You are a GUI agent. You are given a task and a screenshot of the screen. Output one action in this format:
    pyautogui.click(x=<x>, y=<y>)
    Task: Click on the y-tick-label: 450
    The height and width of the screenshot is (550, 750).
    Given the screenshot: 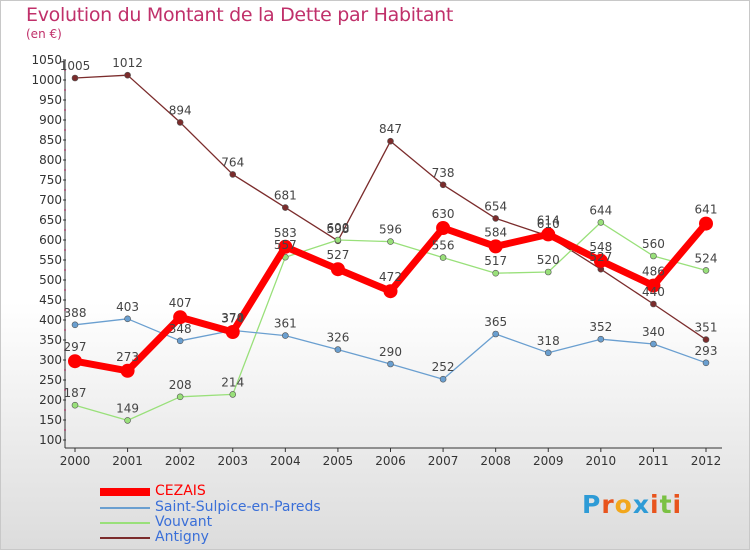 What is the action you would take?
    pyautogui.click(x=50, y=300)
    